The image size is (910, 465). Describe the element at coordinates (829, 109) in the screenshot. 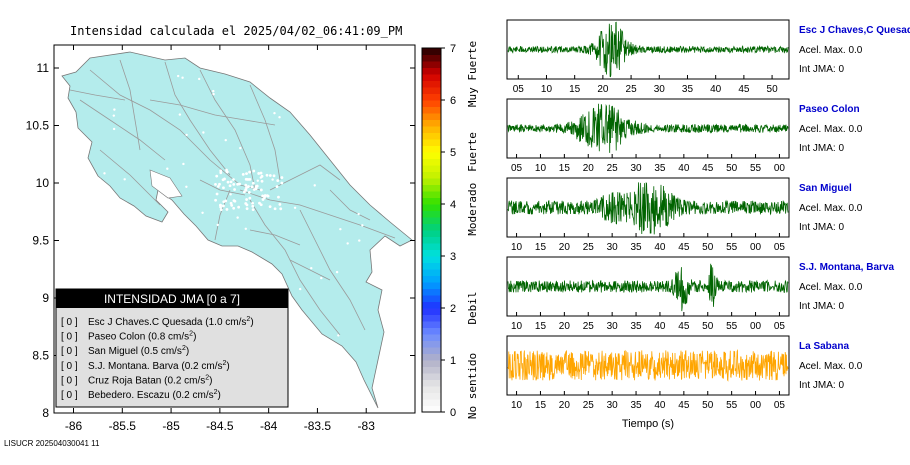

I see `station-name: Paseo Colon` at that location.